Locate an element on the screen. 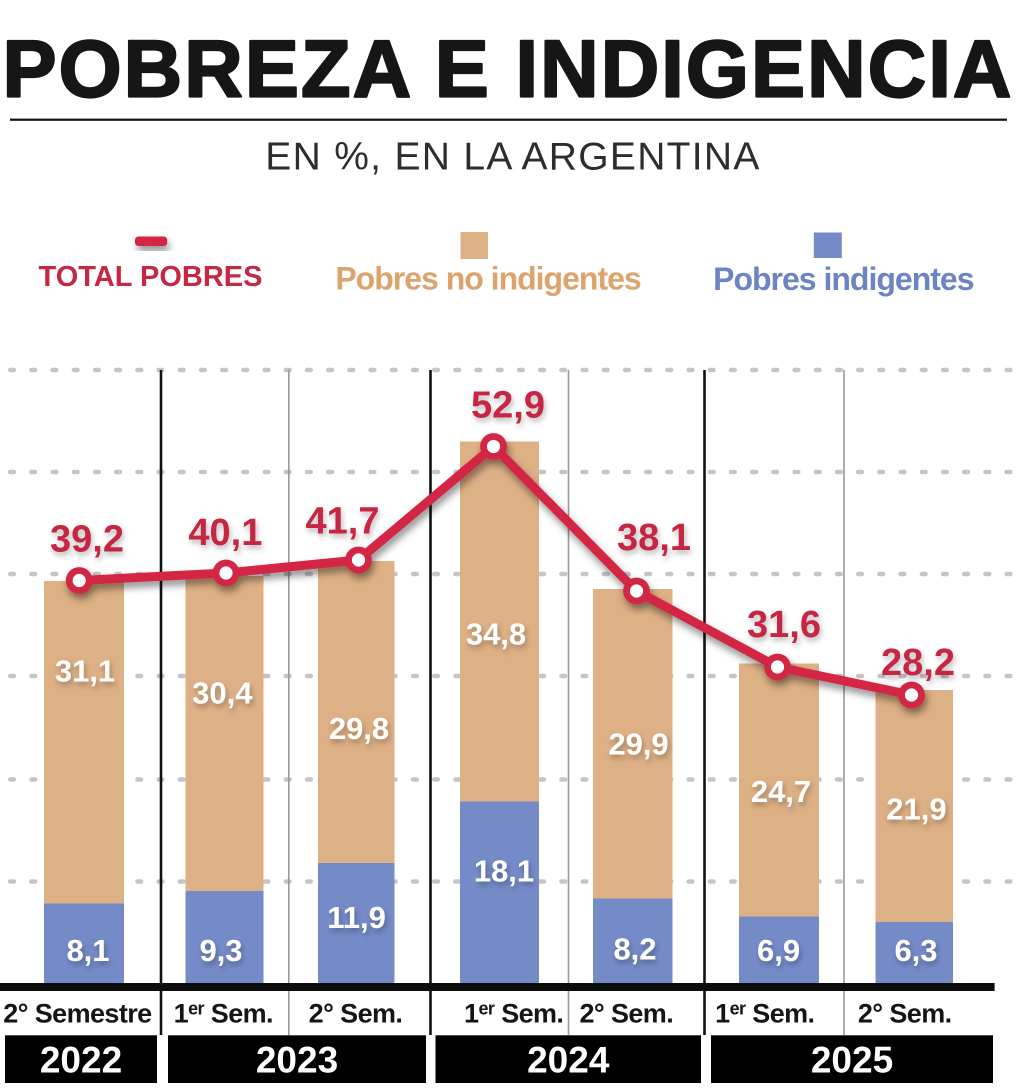 The image size is (1017, 1088). svg-text: TOTAL POBRES is located at coordinates (151, 277).